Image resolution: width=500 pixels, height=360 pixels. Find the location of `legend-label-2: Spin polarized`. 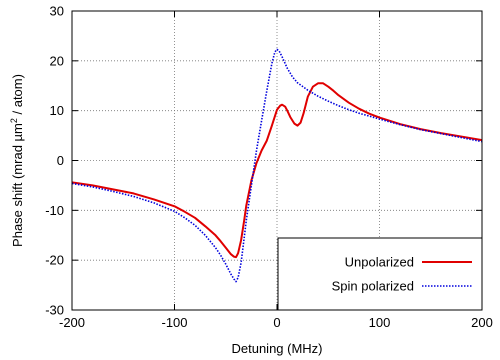

legend-label-2: Spin polarized is located at coordinates (373, 286).